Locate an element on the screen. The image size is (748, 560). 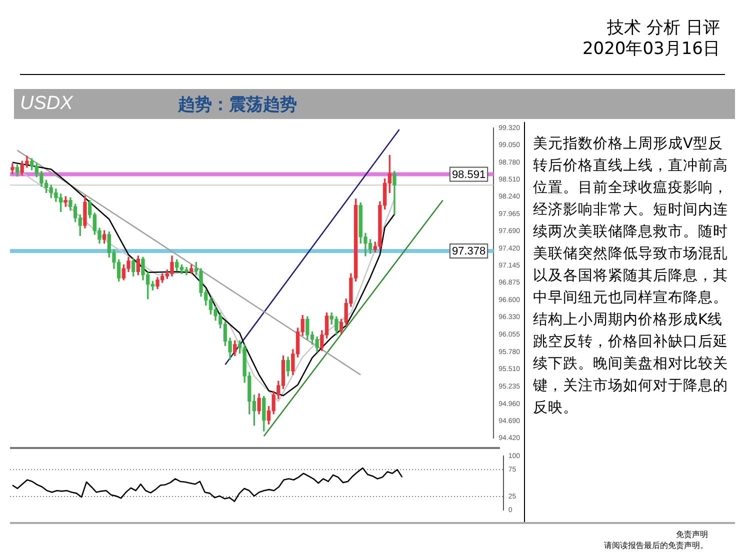
text: 美元指数价格上周形成V型反转后价格直线上线，直冲前高位置。目前全球收瘟疫影响，经济影响非常大。短时间内连续两次美联储降息救市。随时美联储突然降低导致市场混乱以及各国将紧随其后降息，其中早间纽元也同样宣布降息。结构上小周期内价格形成K线跳空反转，价格回补缺口后延续下跌。晚间美盘相对比较关键，关注市场如何对于降息的反映。 is located at coordinates (630, 276).